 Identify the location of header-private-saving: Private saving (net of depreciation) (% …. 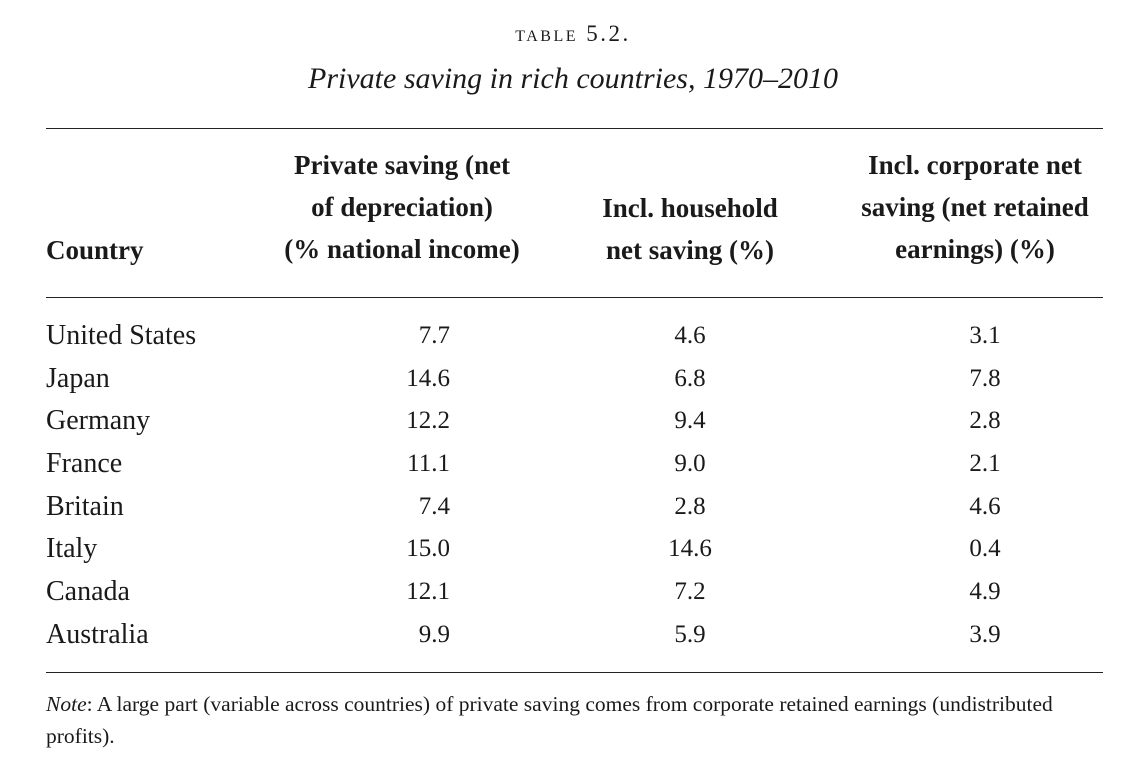
(402, 207).